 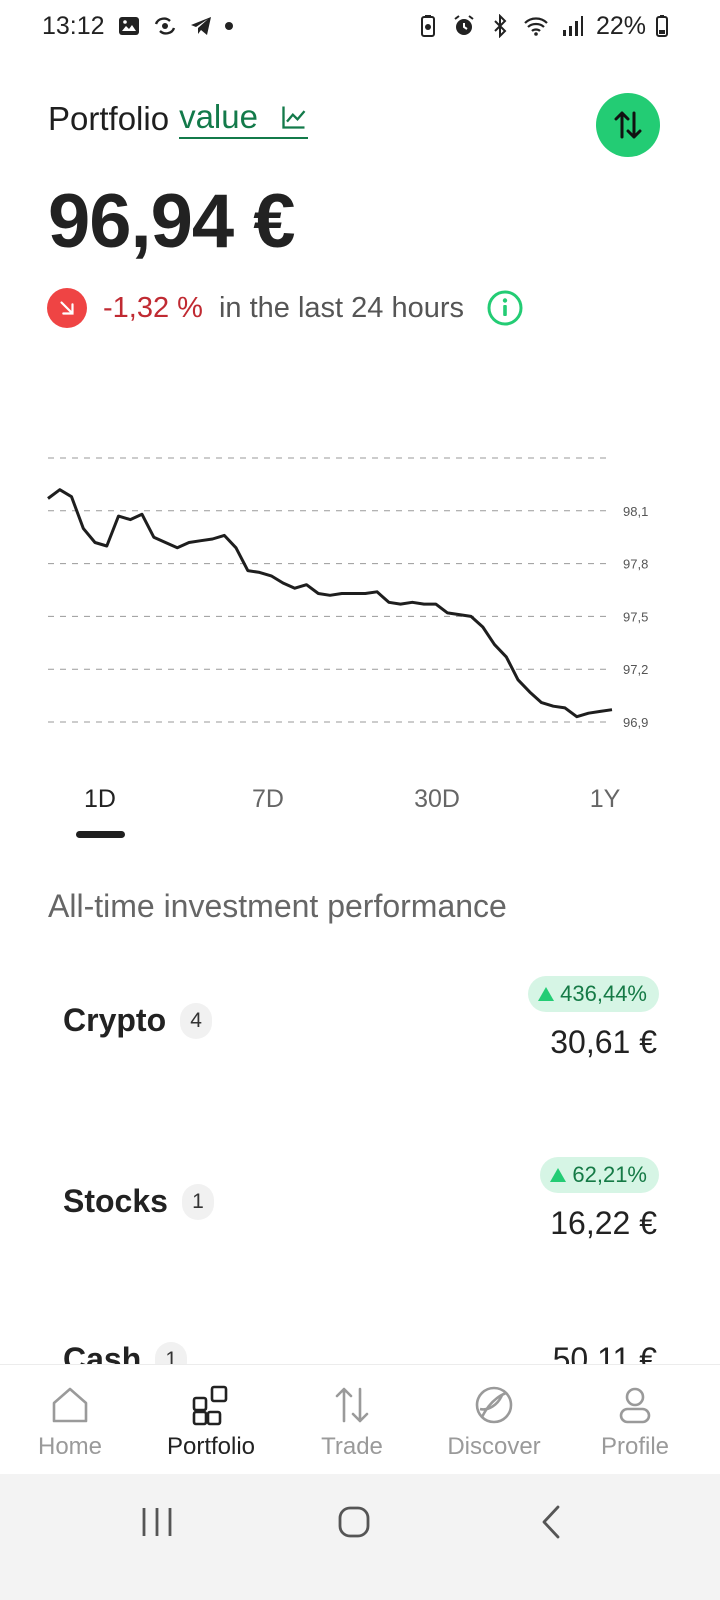 I want to click on back-icon, so click(x=552, y=1522).